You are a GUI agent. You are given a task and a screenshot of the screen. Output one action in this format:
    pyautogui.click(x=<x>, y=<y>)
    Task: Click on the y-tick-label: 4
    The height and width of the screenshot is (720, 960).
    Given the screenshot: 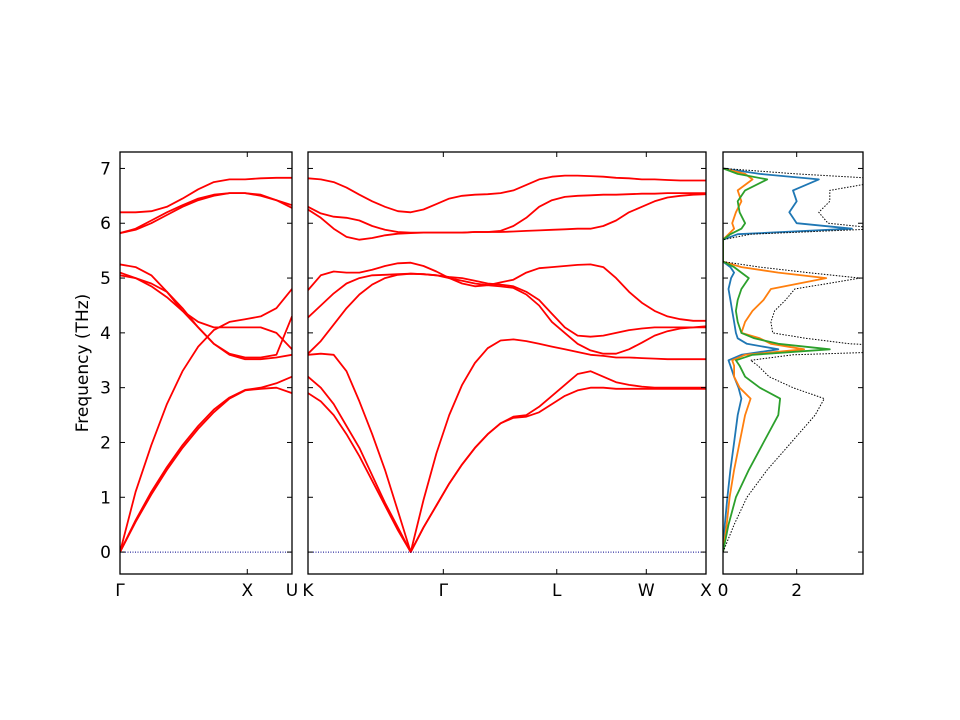 What is the action you would take?
    pyautogui.click(x=105, y=334)
    